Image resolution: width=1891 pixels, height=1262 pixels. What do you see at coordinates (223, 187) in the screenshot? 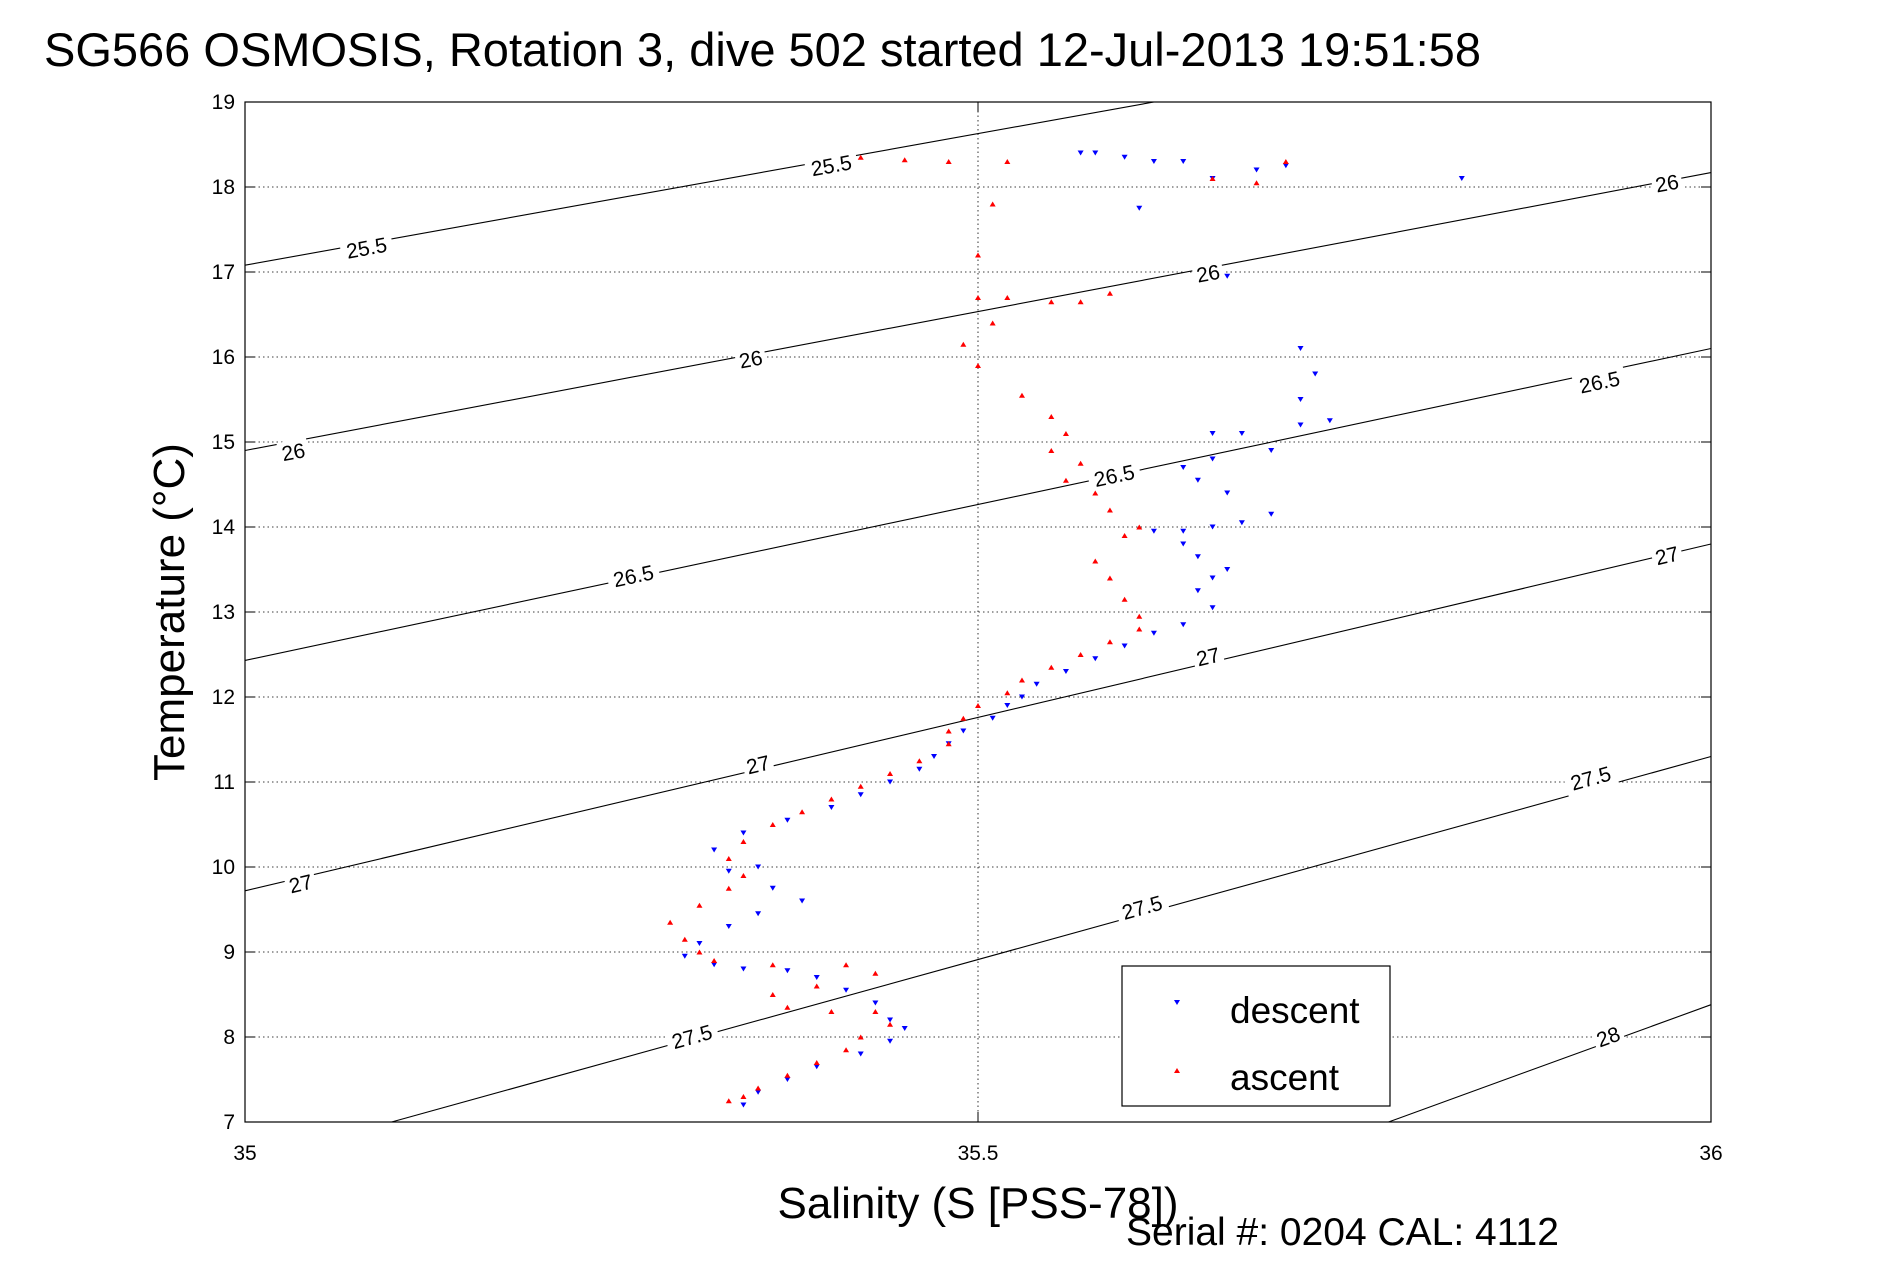
I see `y-tick-label: 18` at bounding box center [223, 187].